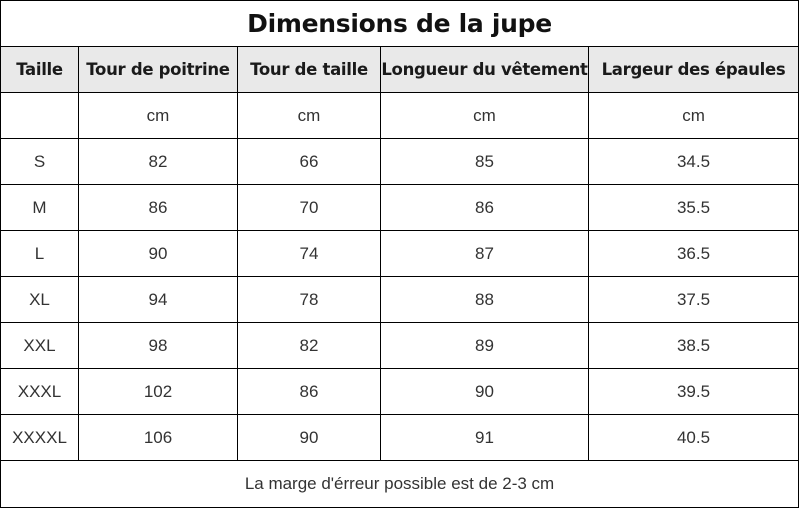 This screenshot has height=509, width=799. What do you see at coordinates (39, 437) in the screenshot?
I see `size-label-cell: XXXXL` at bounding box center [39, 437].